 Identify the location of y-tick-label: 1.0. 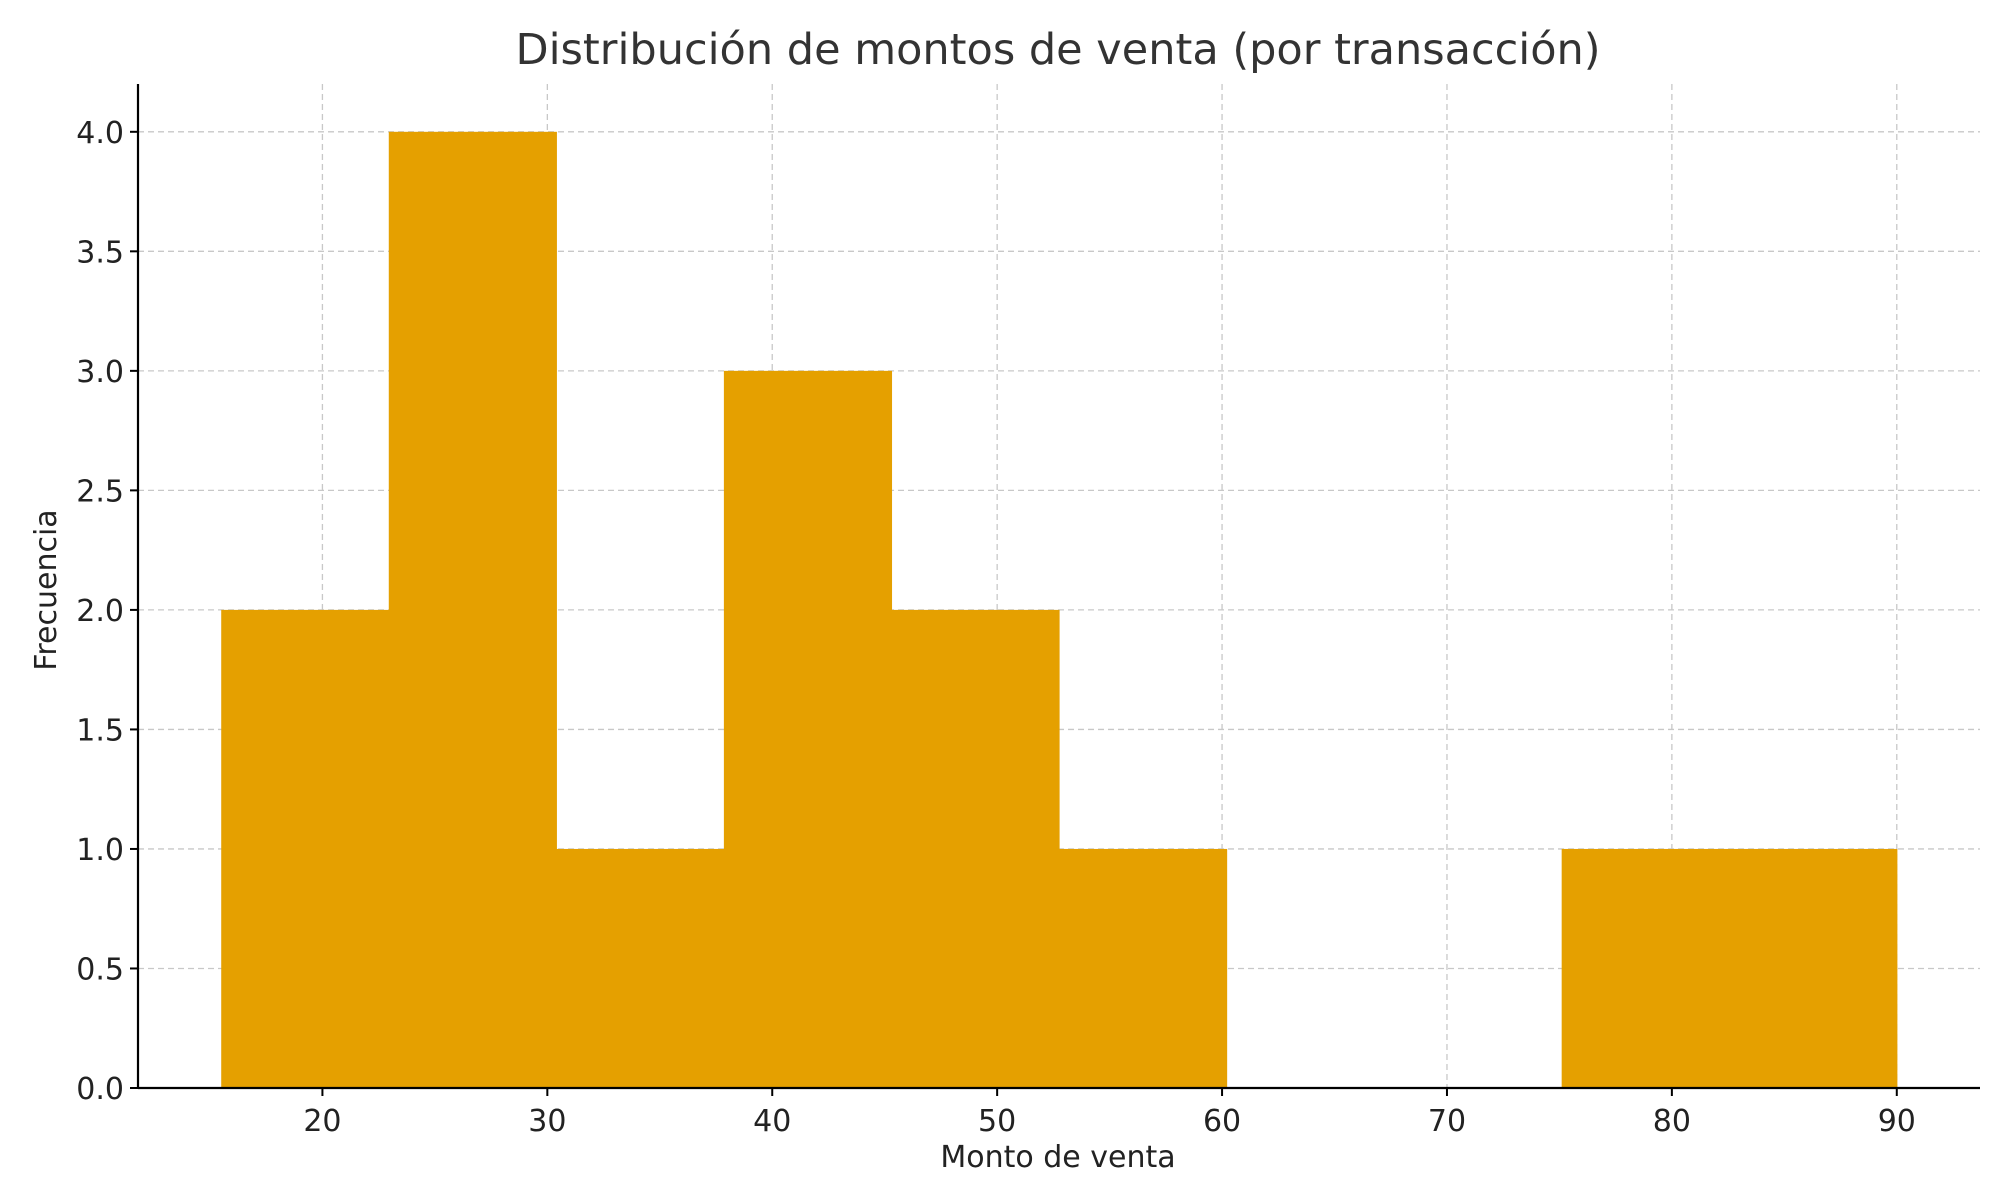
(100, 850).